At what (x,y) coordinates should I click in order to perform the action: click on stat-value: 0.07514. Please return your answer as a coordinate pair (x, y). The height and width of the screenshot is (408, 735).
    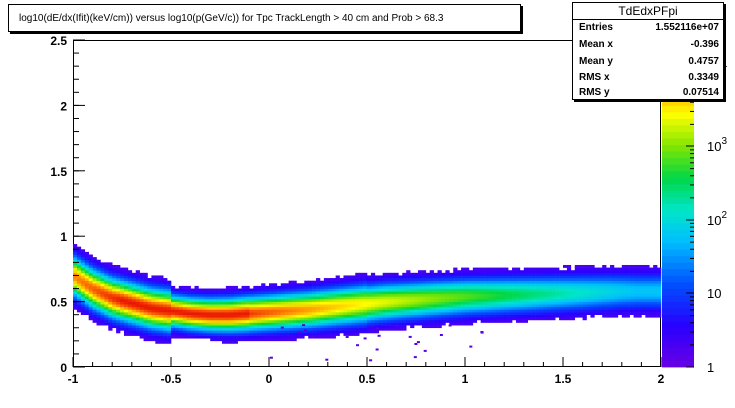
    Looking at the image, I should click on (700, 92).